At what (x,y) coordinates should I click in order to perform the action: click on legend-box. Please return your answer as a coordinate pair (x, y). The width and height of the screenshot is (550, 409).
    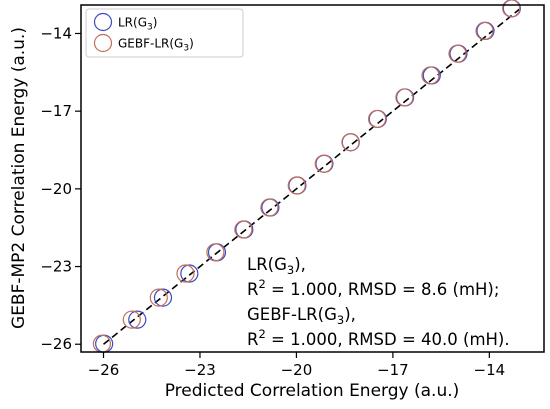
    Looking at the image, I should click on (164, 33).